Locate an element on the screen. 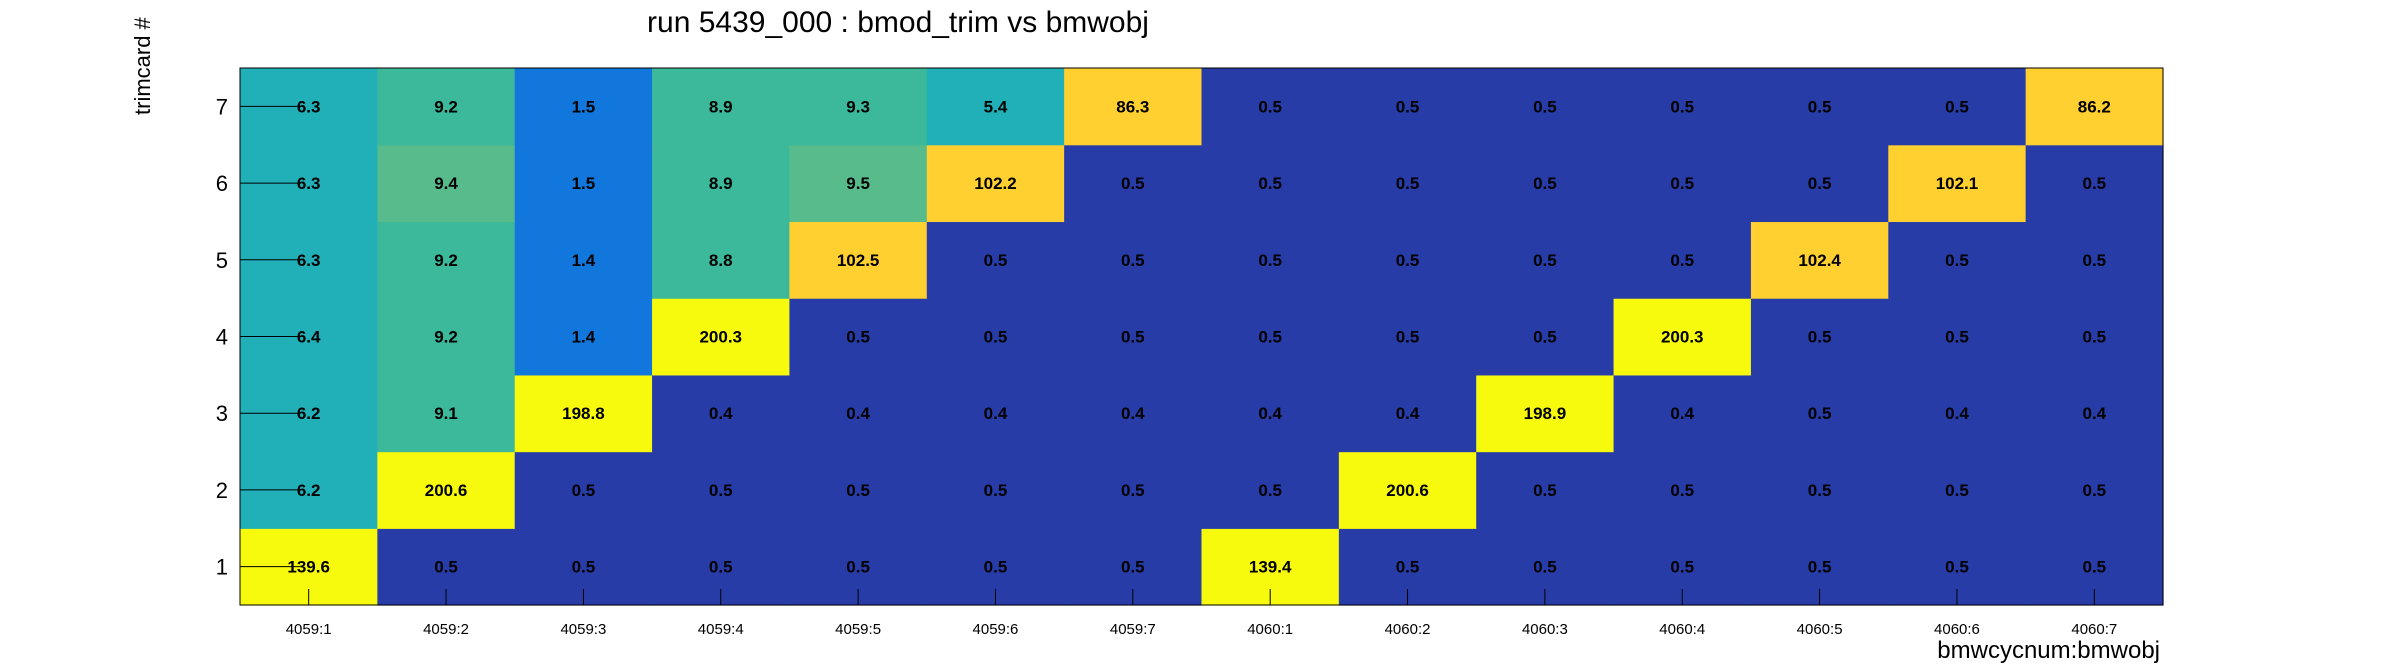 This screenshot has width=2396, height=672. cell-value-label: 102.4 is located at coordinates (1819, 260).